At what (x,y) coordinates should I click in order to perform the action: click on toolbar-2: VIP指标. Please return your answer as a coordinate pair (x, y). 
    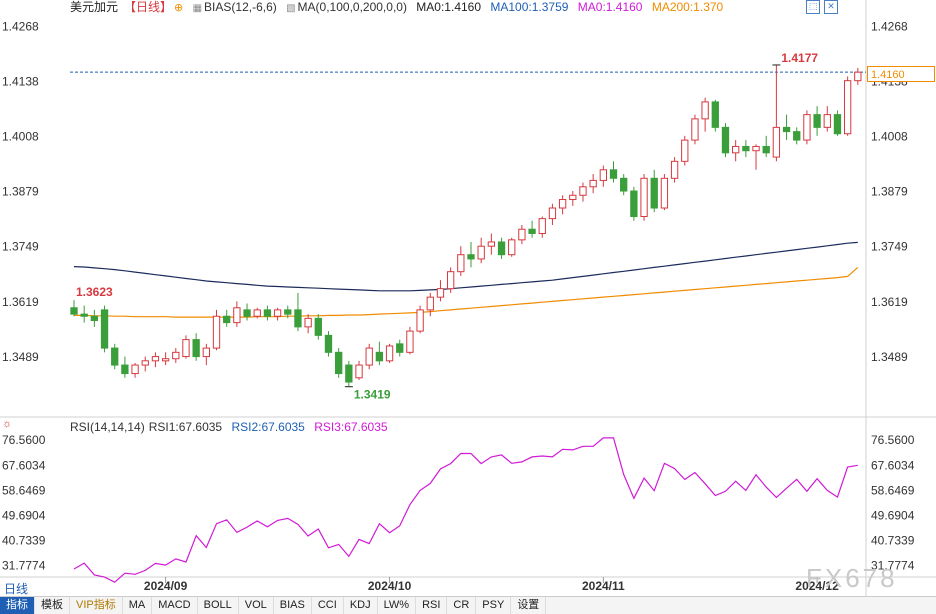
    Looking at the image, I should click on (96, 605).